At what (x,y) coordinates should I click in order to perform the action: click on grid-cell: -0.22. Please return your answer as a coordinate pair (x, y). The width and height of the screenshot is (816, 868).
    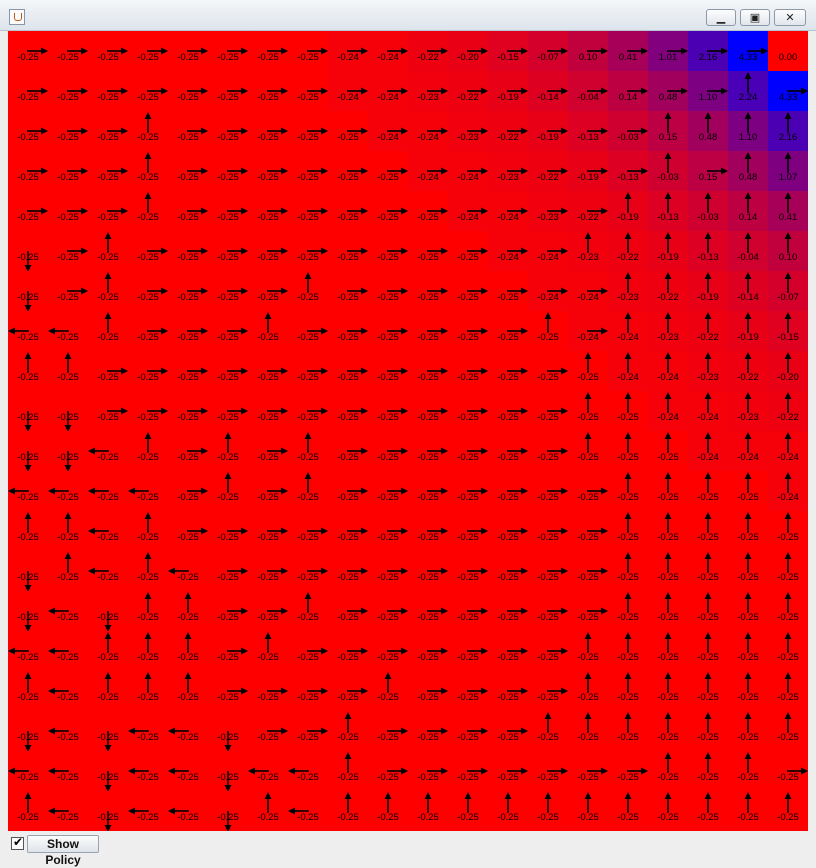
    Looking at the image, I should click on (588, 211).